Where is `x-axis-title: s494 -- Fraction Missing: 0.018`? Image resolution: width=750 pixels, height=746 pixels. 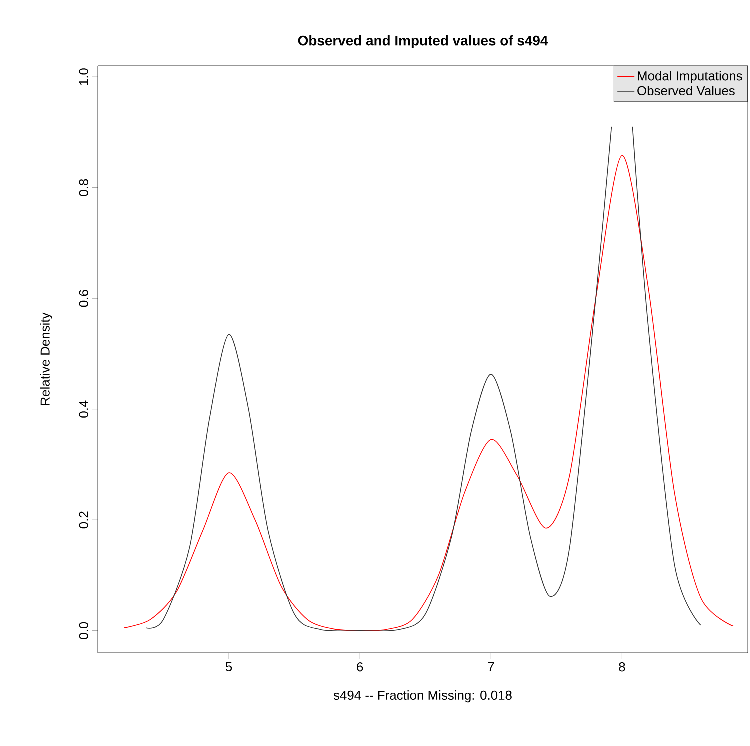
x-axis-title: s494 -- Fraction Missing: 0.018 is located at coordinates (423, 696).